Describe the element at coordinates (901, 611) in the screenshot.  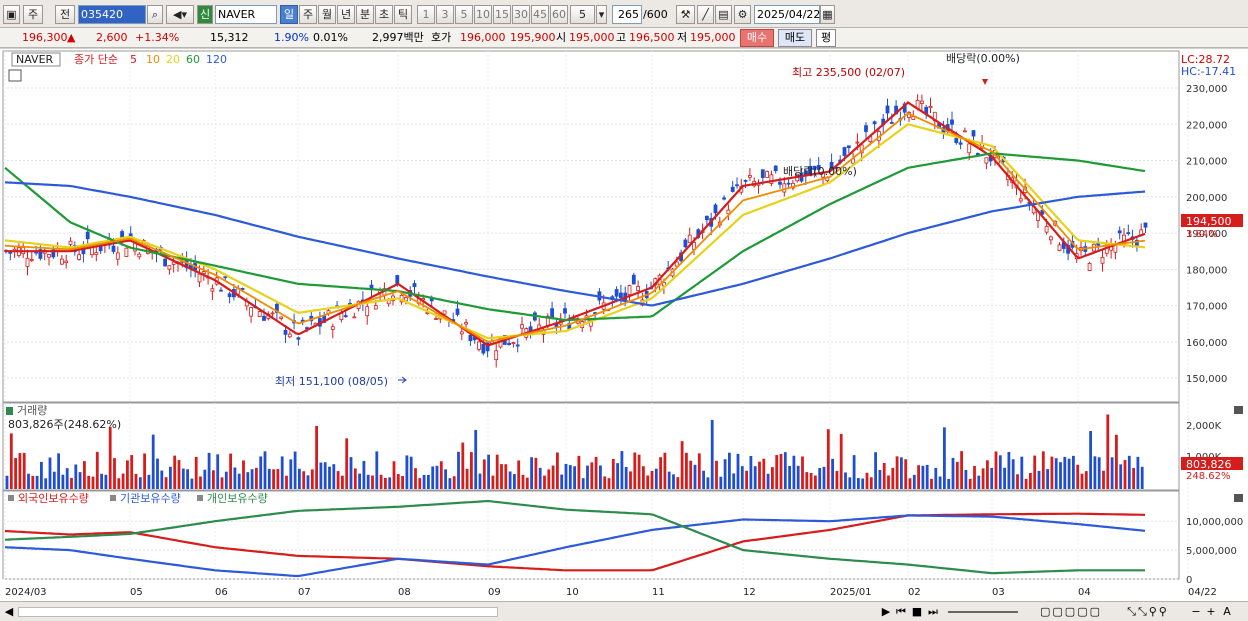
I see `rewind-icon: ⏮` at that location.